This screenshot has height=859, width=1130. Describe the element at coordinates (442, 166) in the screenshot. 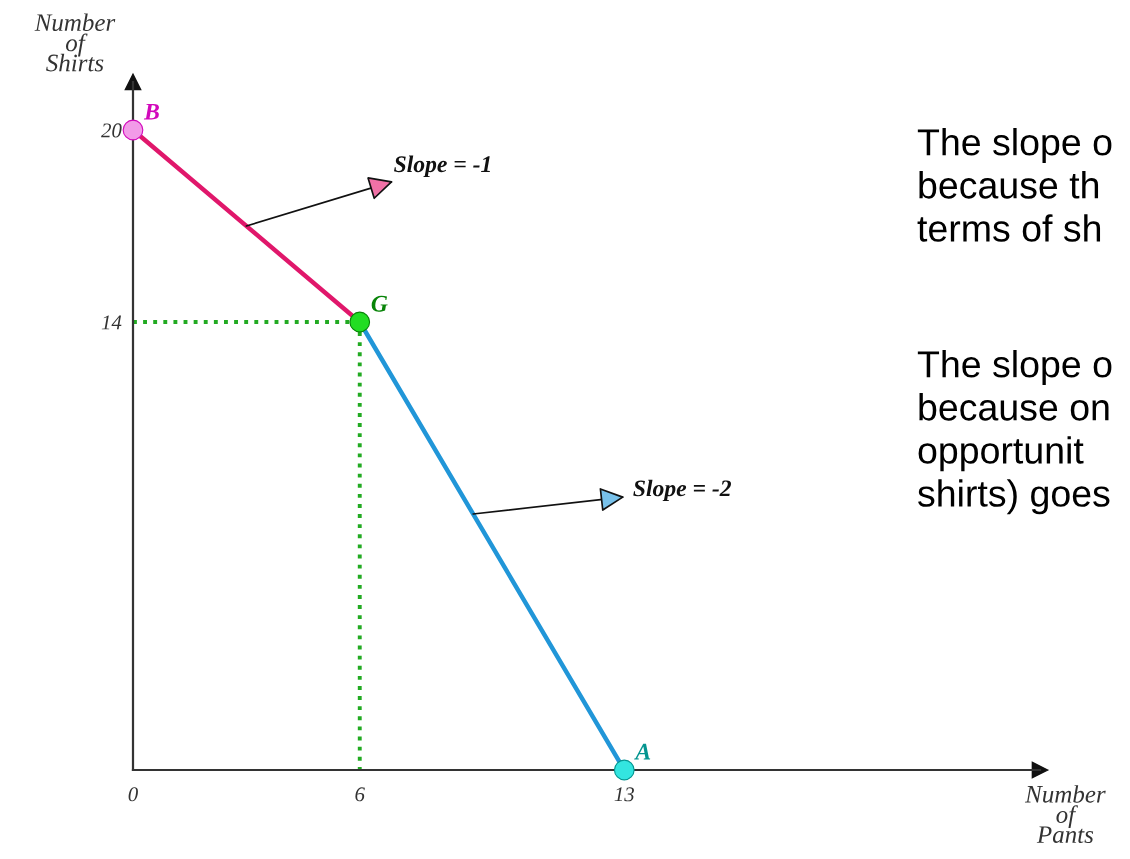

I see `annotation: Slope = -1` at that location.